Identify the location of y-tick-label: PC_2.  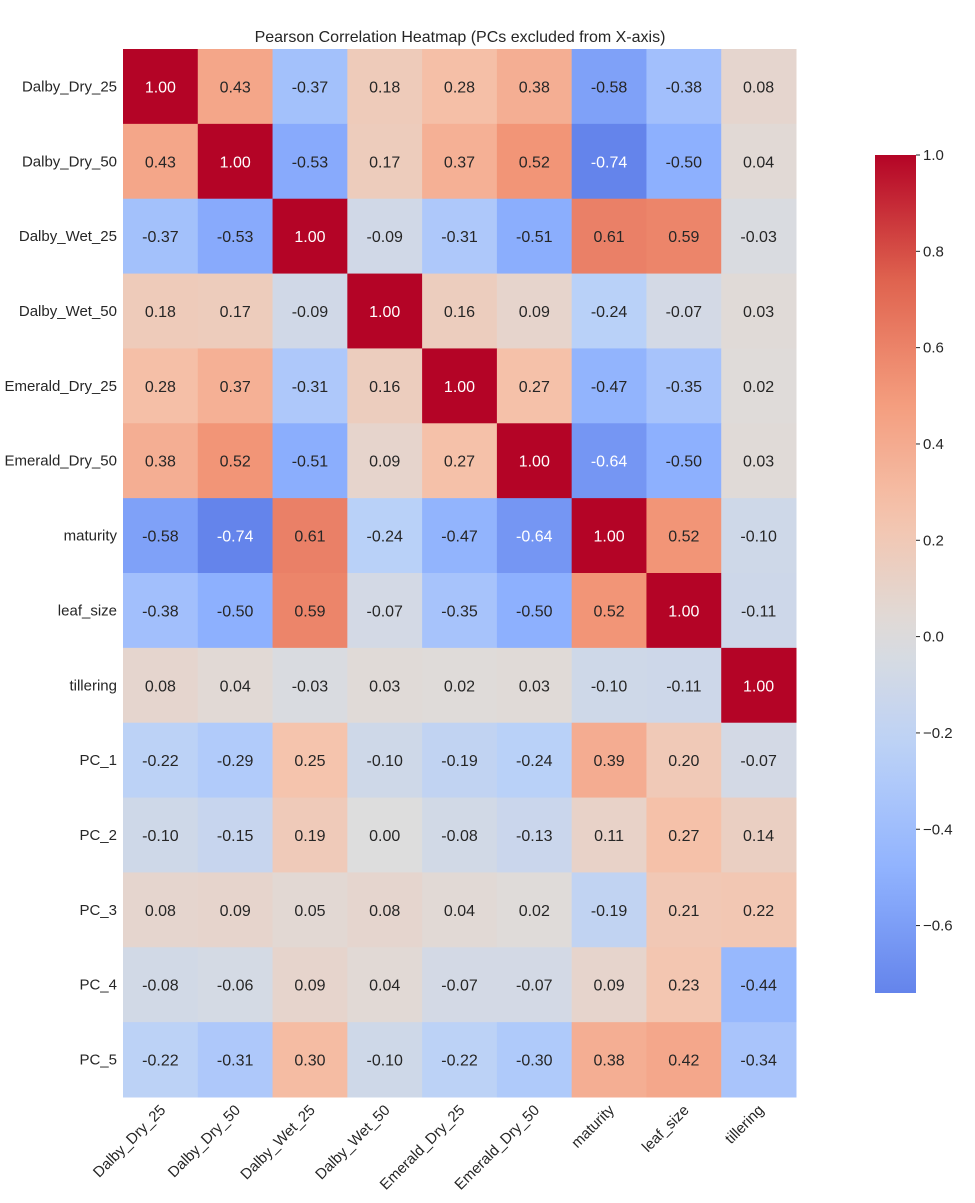
(98, 835).